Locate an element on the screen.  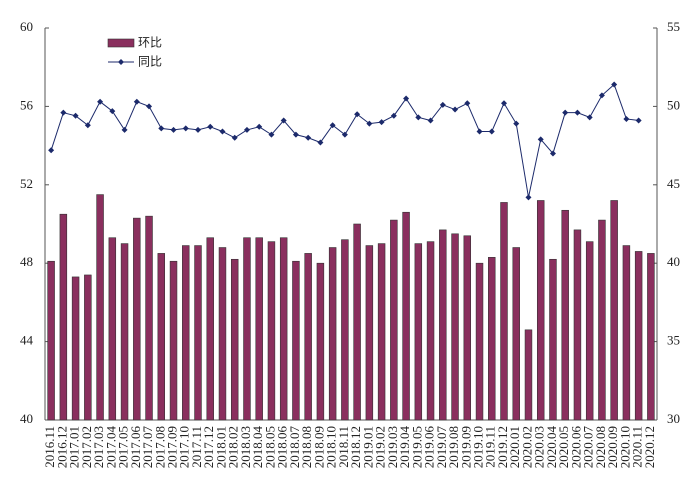
y-tick-label: 40 is located at coordinates (26, 418).